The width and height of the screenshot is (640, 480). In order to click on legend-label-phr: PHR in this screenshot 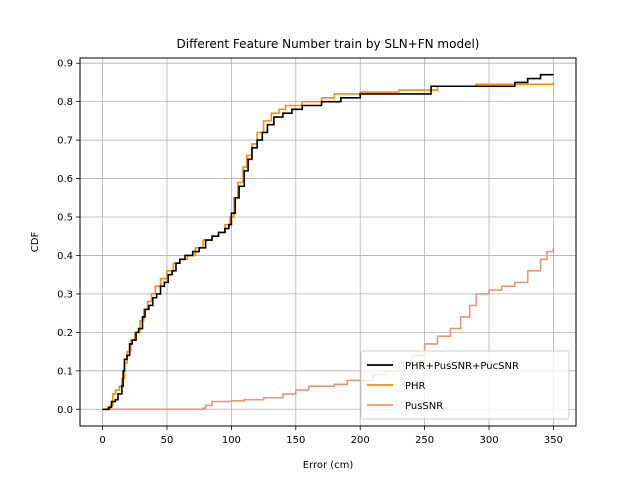, I will do `click(415, 386)`.